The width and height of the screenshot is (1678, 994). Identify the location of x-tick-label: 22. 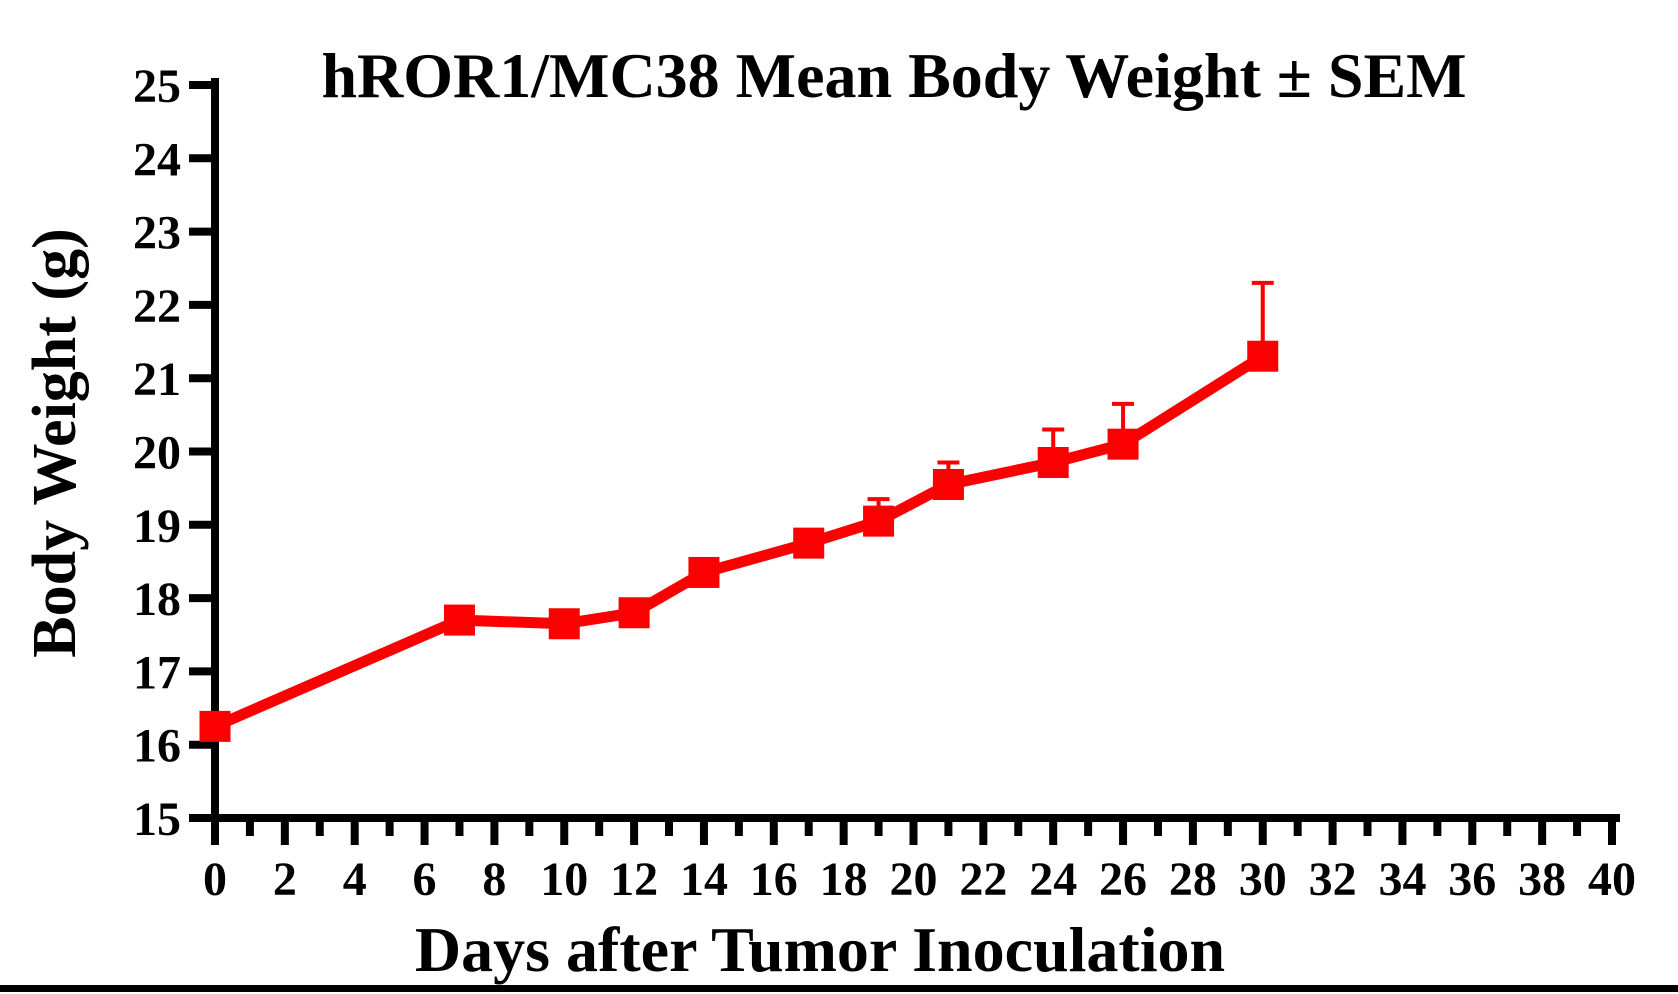
(983, 879).